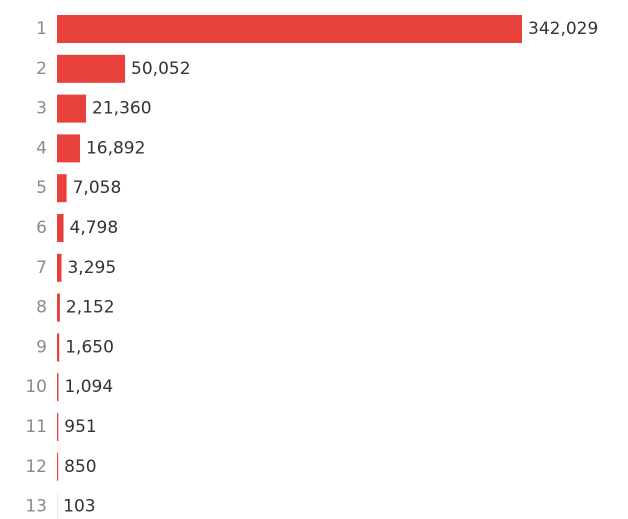 This screenshot has height=519, width=628. What do you see at coordinates (90, 308) in the screenshot?
I see `value-label: 2,152` at bounding box center [90, 308].